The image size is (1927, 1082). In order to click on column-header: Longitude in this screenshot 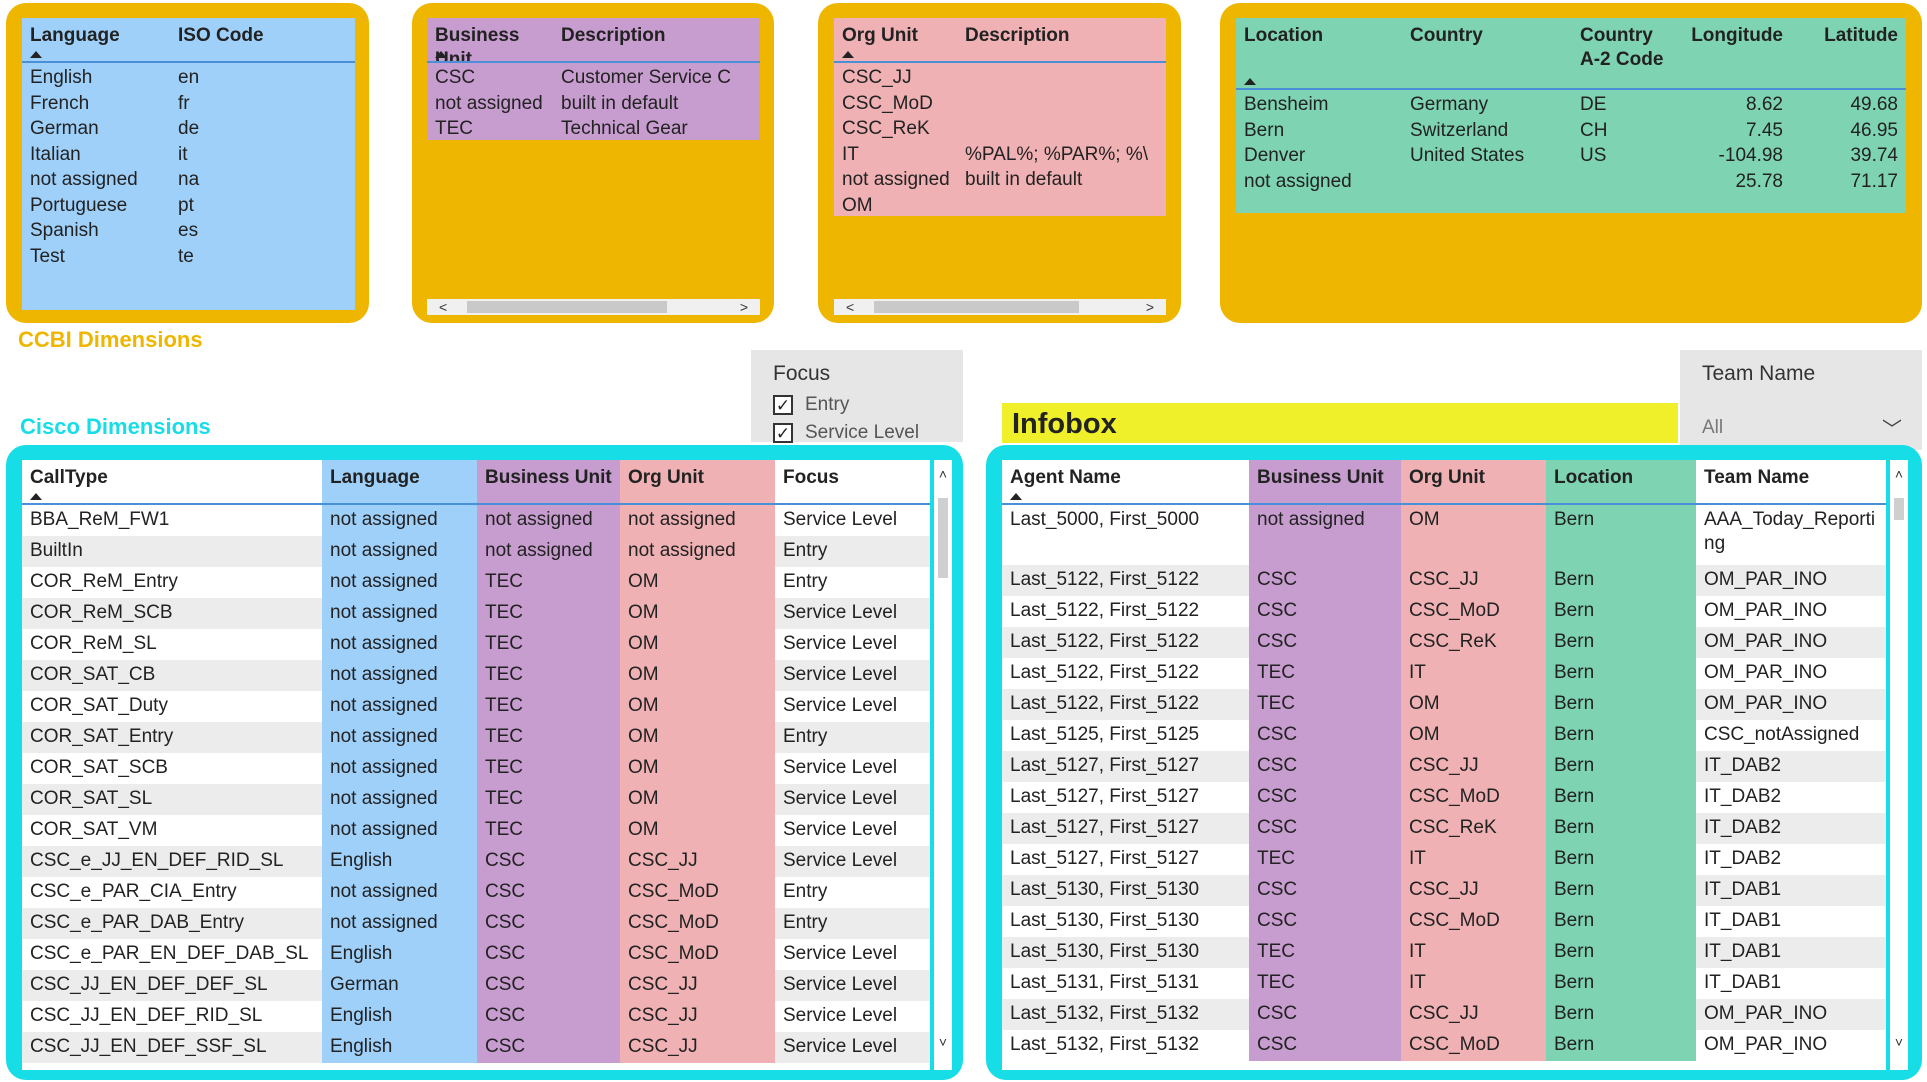, I will do `click(1734, 53)`.